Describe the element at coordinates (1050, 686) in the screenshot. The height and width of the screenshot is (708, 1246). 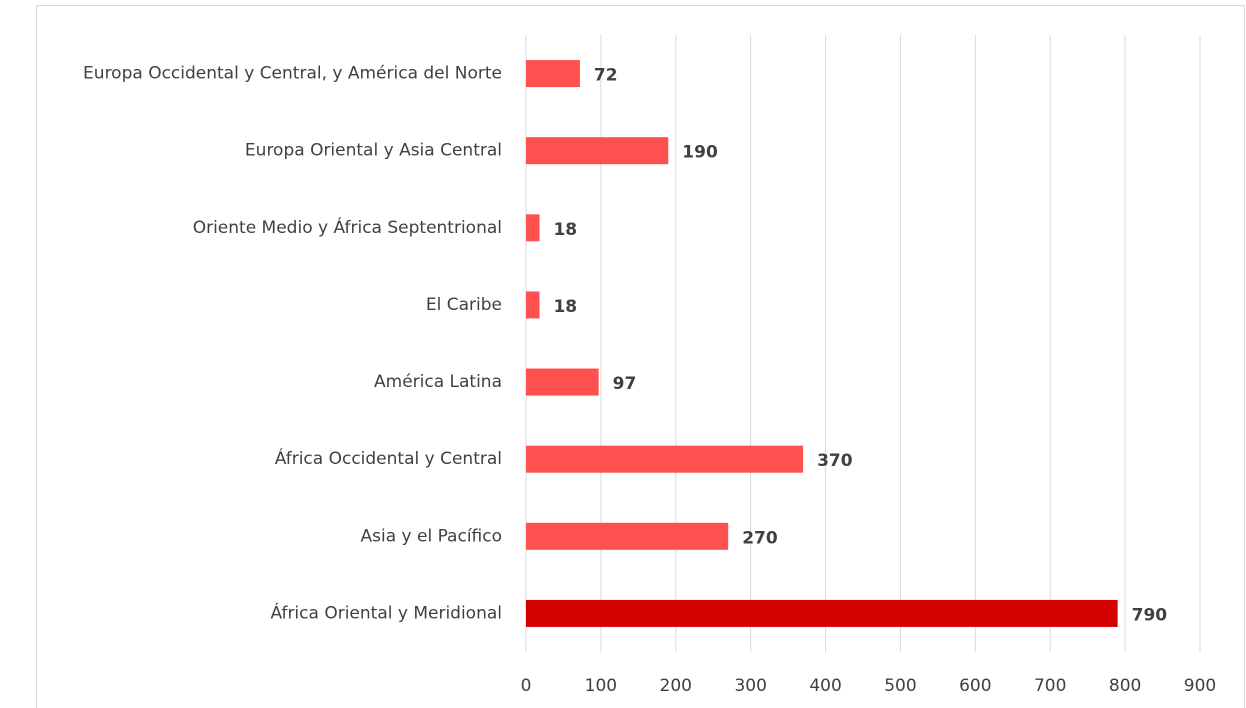
I see `x-tick-label: 700` at that location.